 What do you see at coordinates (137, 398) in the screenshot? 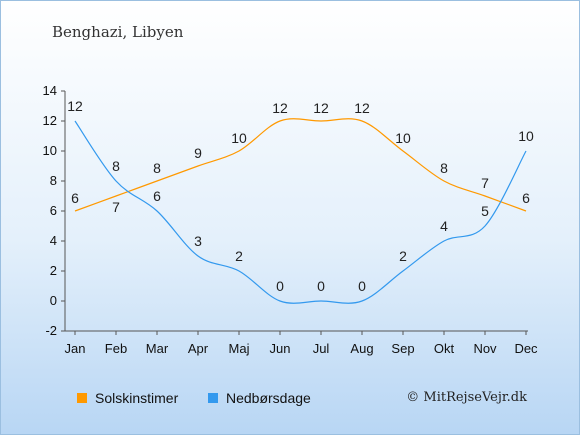
I see `sun-legend-label: Solskinstimer` at bounding box center [137, 398].